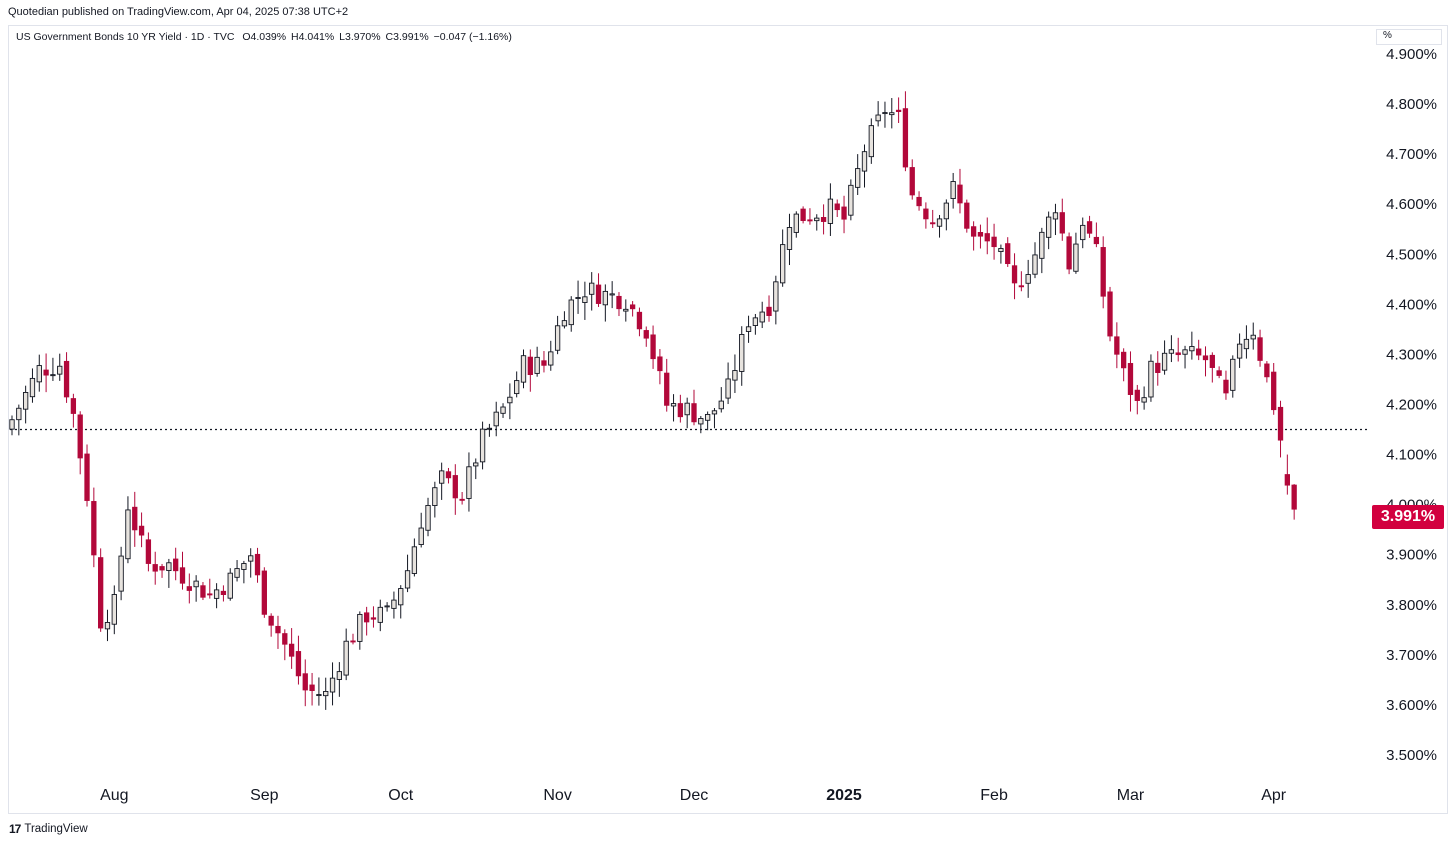  Describe the element at coordinates (56, 829) in the screenshot. I see `brand-name: TradingView` at that location.